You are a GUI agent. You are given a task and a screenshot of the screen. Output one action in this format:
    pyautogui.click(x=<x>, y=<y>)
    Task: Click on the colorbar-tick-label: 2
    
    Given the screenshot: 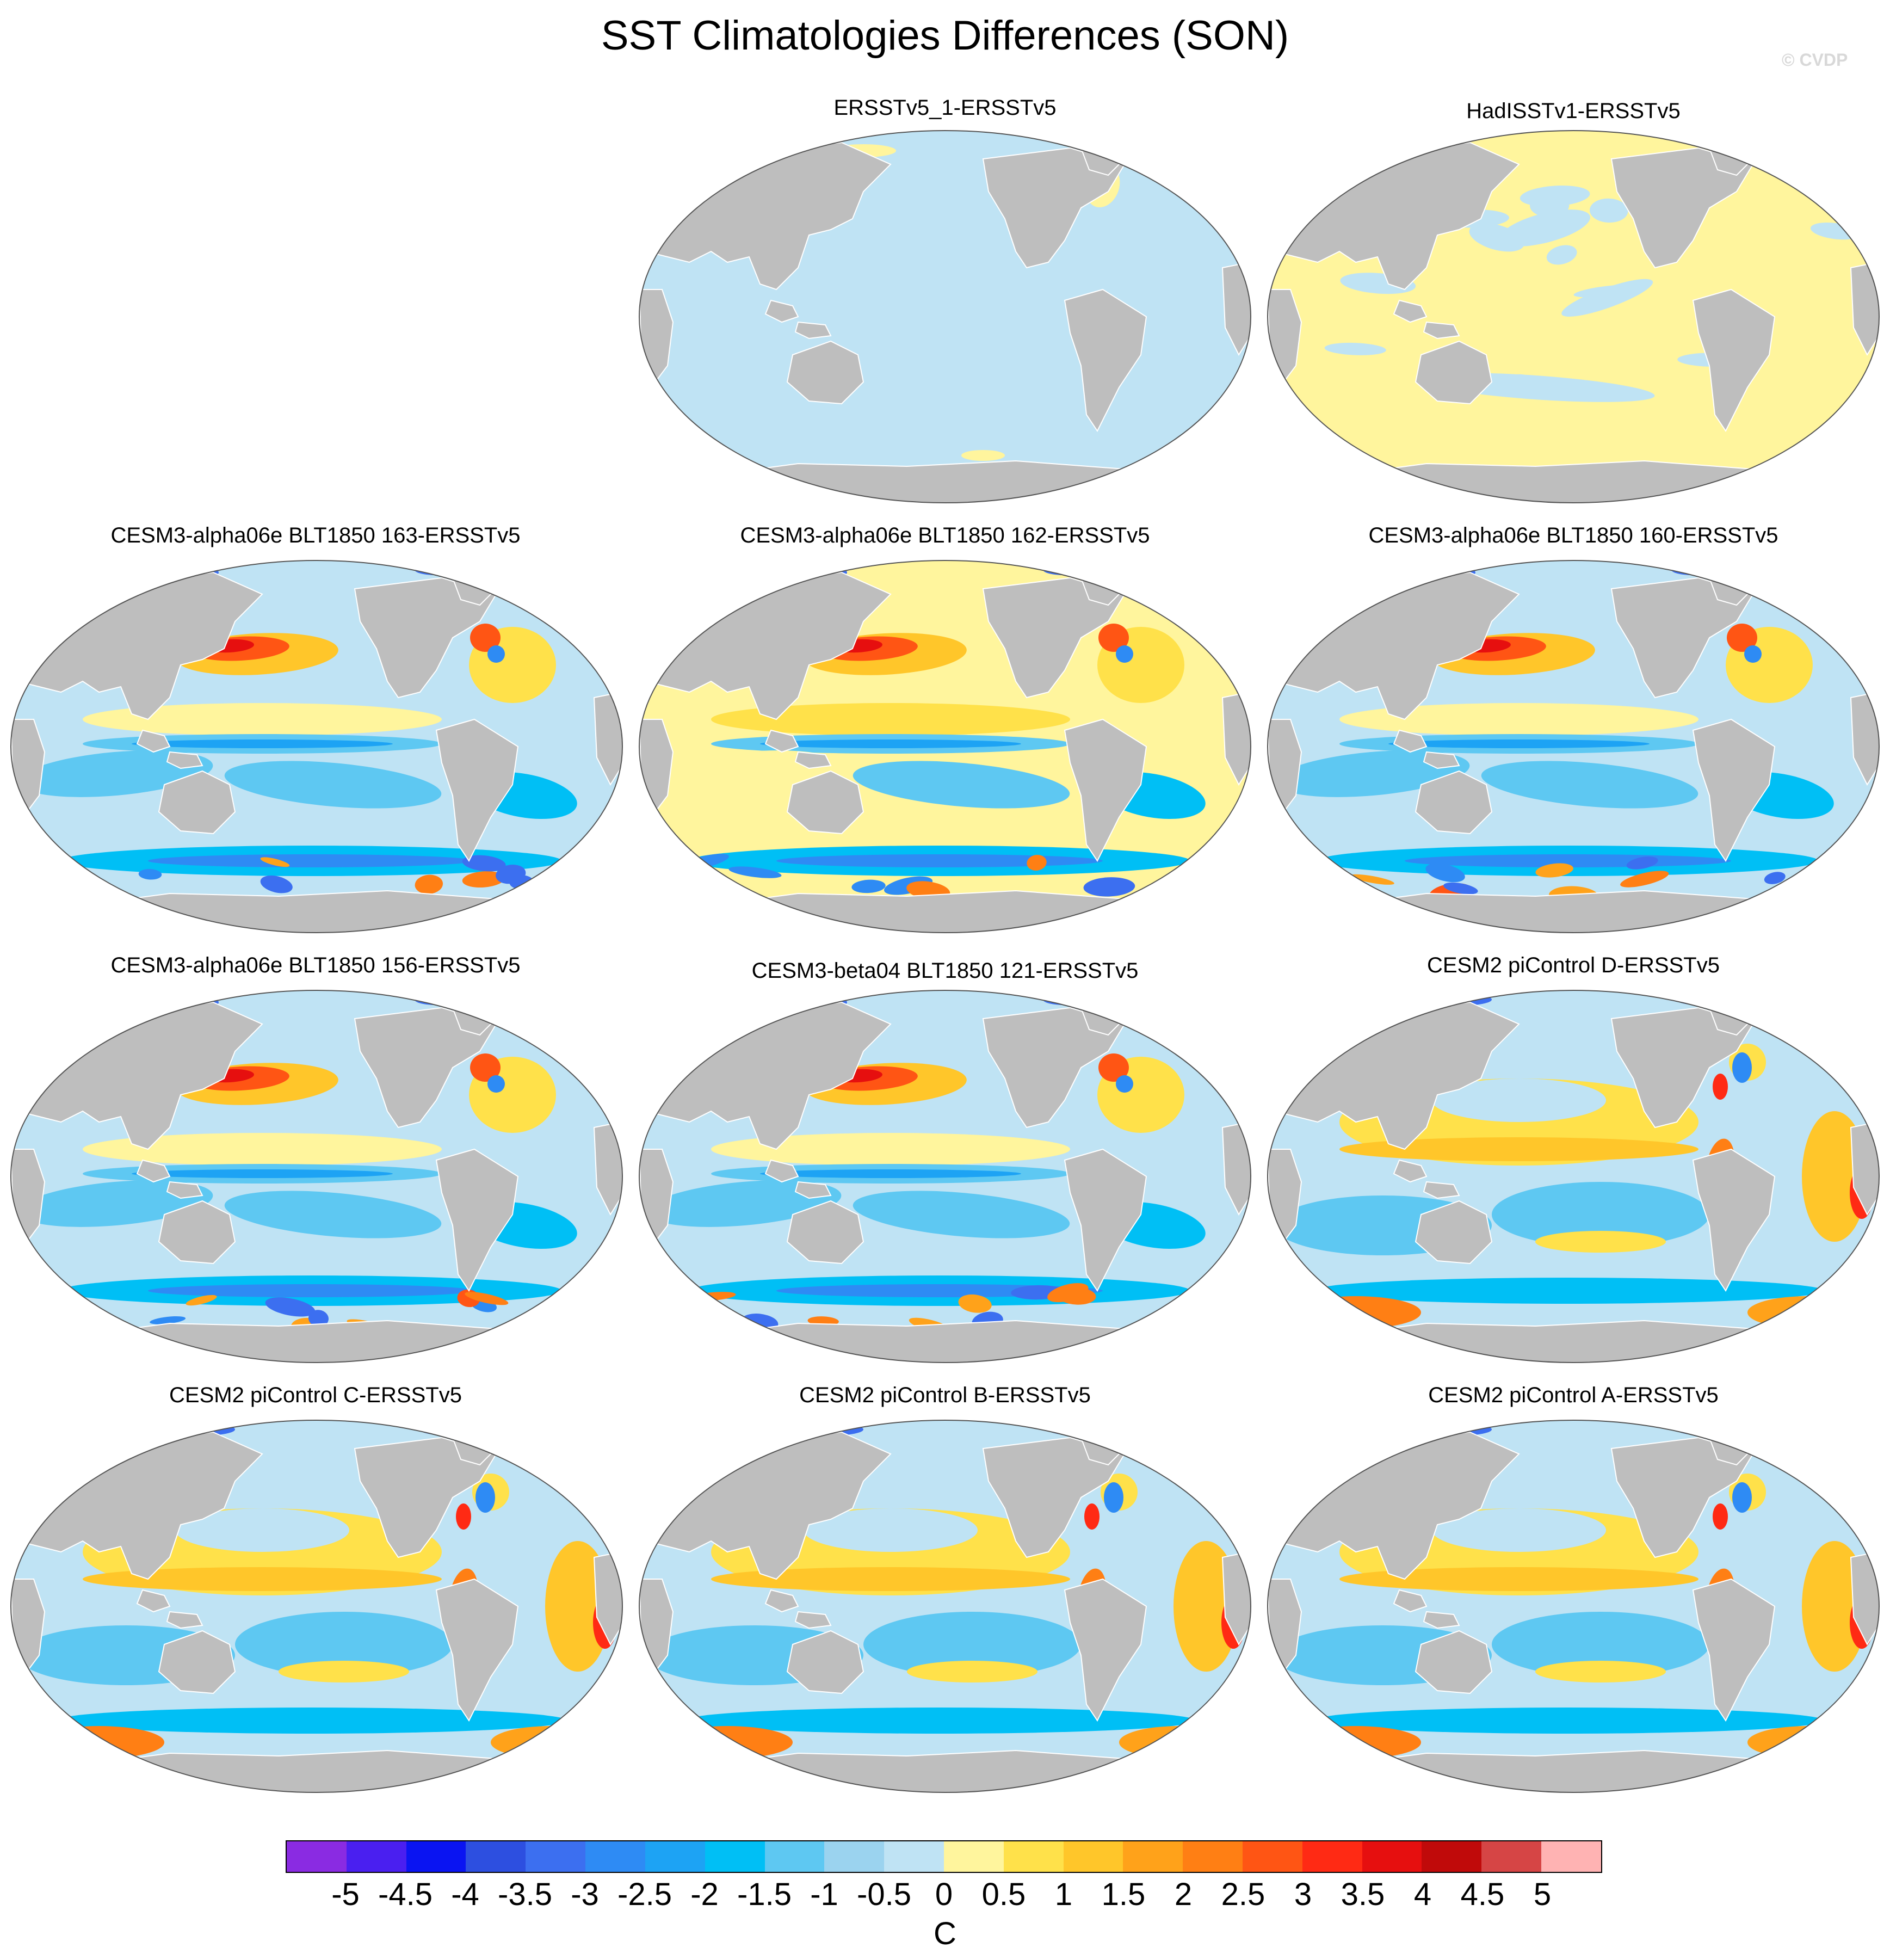 What is the action you would take?
    pyautogui.click(x=1183, y=1894)
    